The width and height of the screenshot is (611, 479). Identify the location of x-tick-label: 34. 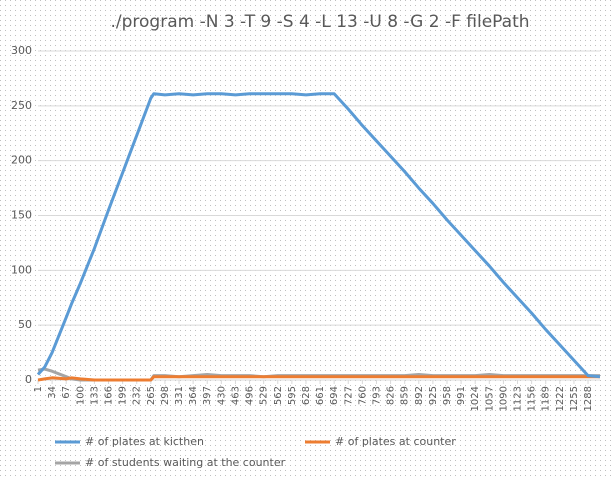
(52, 392).